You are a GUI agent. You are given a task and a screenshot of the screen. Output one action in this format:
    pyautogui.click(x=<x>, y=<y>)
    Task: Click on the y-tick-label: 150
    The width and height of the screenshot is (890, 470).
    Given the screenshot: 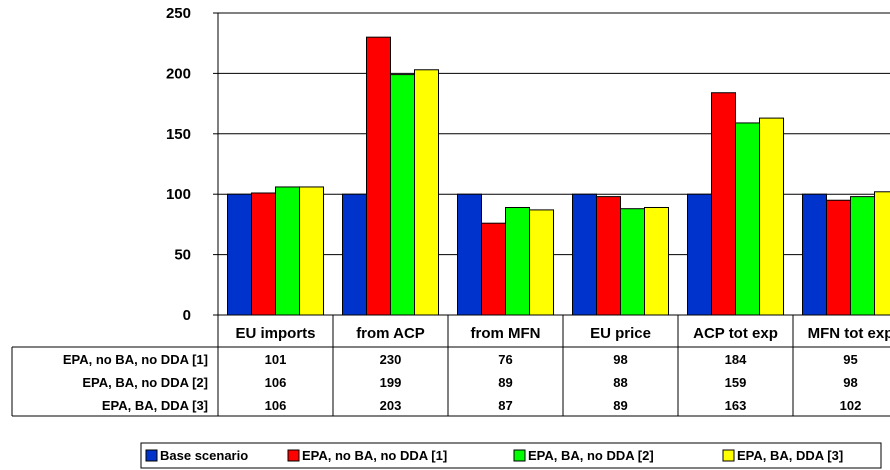 What is the action you would take?
    pyautogui.click(x=178, y=134)
    